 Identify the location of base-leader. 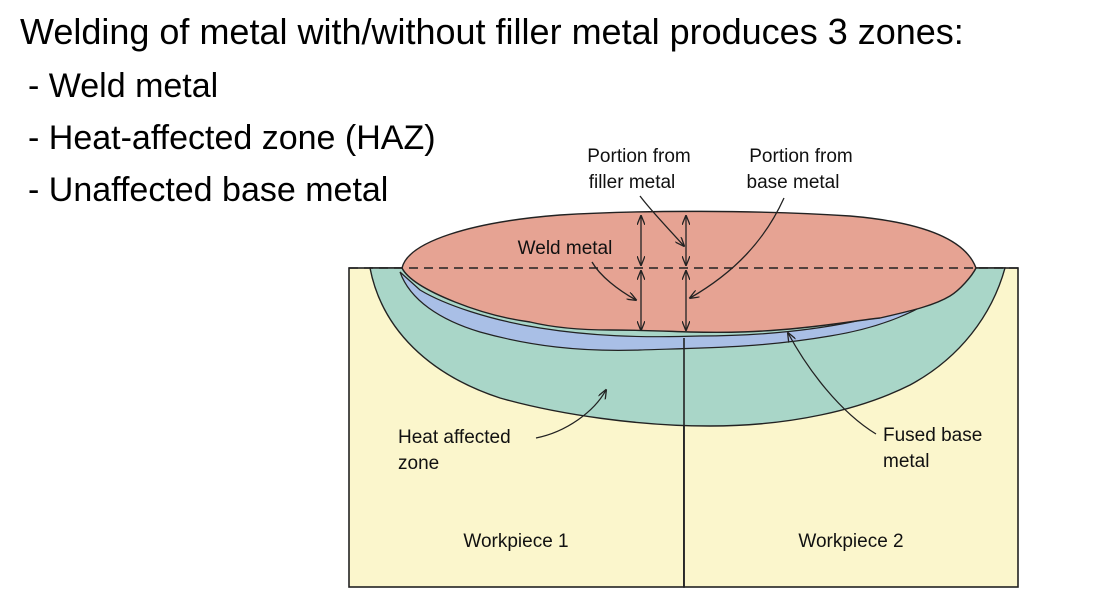
(737, 247).